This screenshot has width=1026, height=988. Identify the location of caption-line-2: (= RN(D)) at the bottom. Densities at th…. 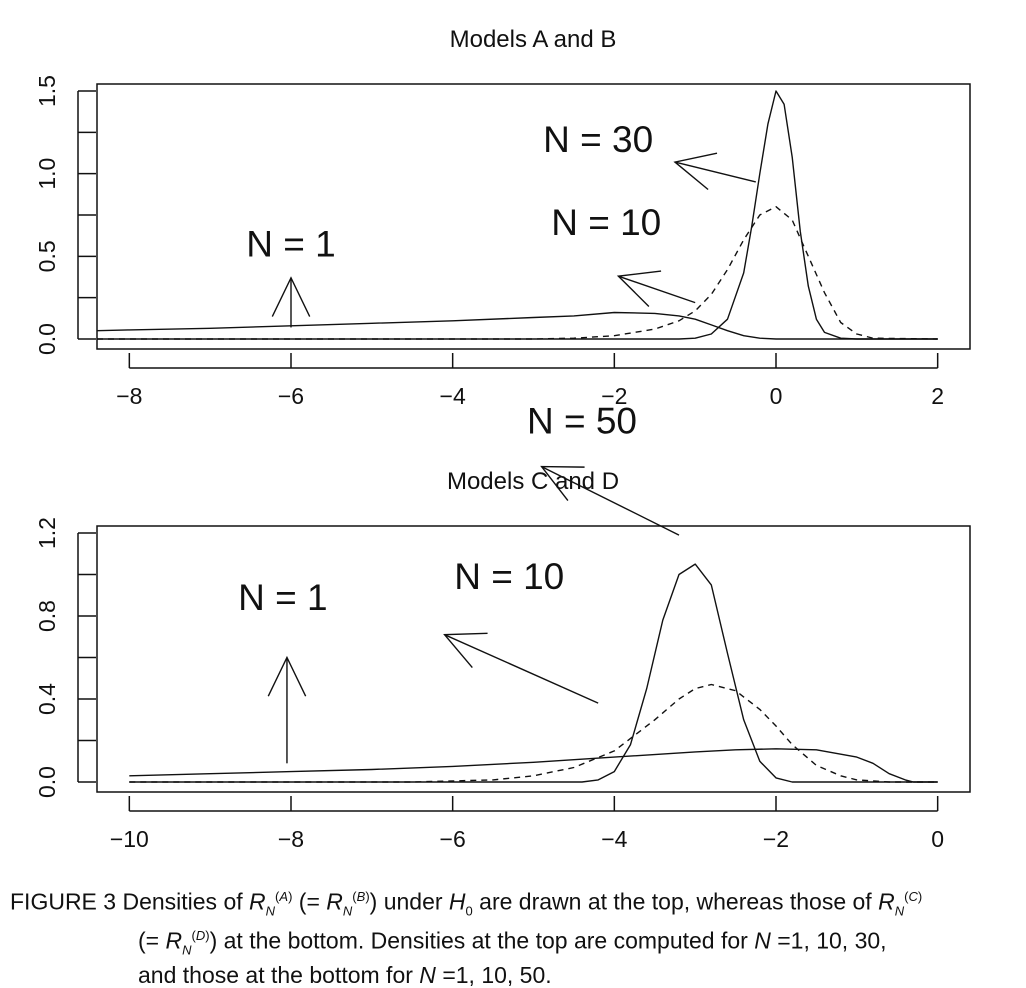
(512, 942).